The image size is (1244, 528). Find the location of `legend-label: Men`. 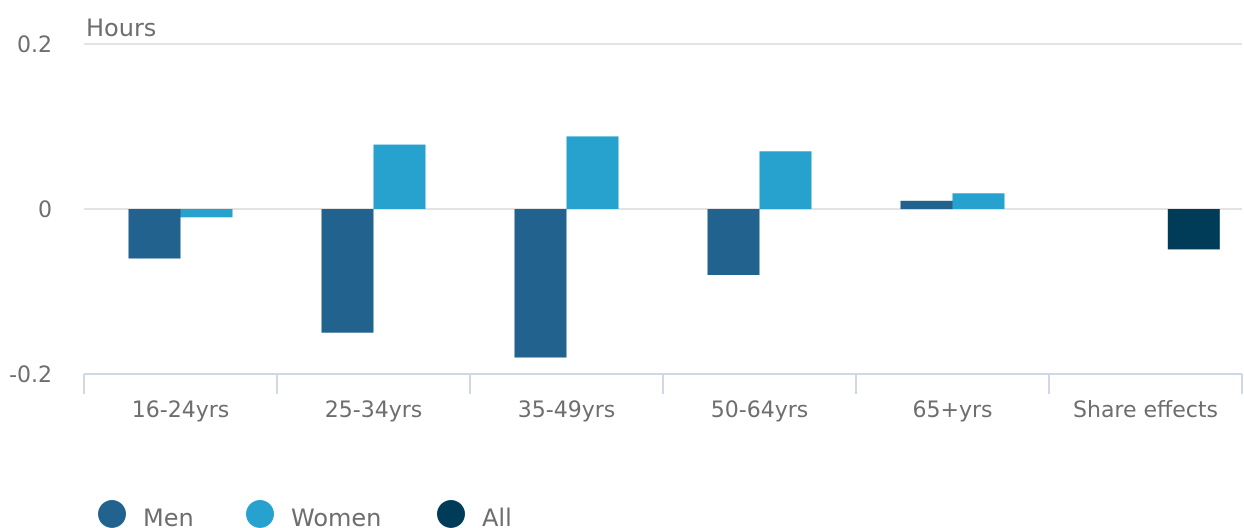

legend-label: Men is located at coordinates (168, 516).